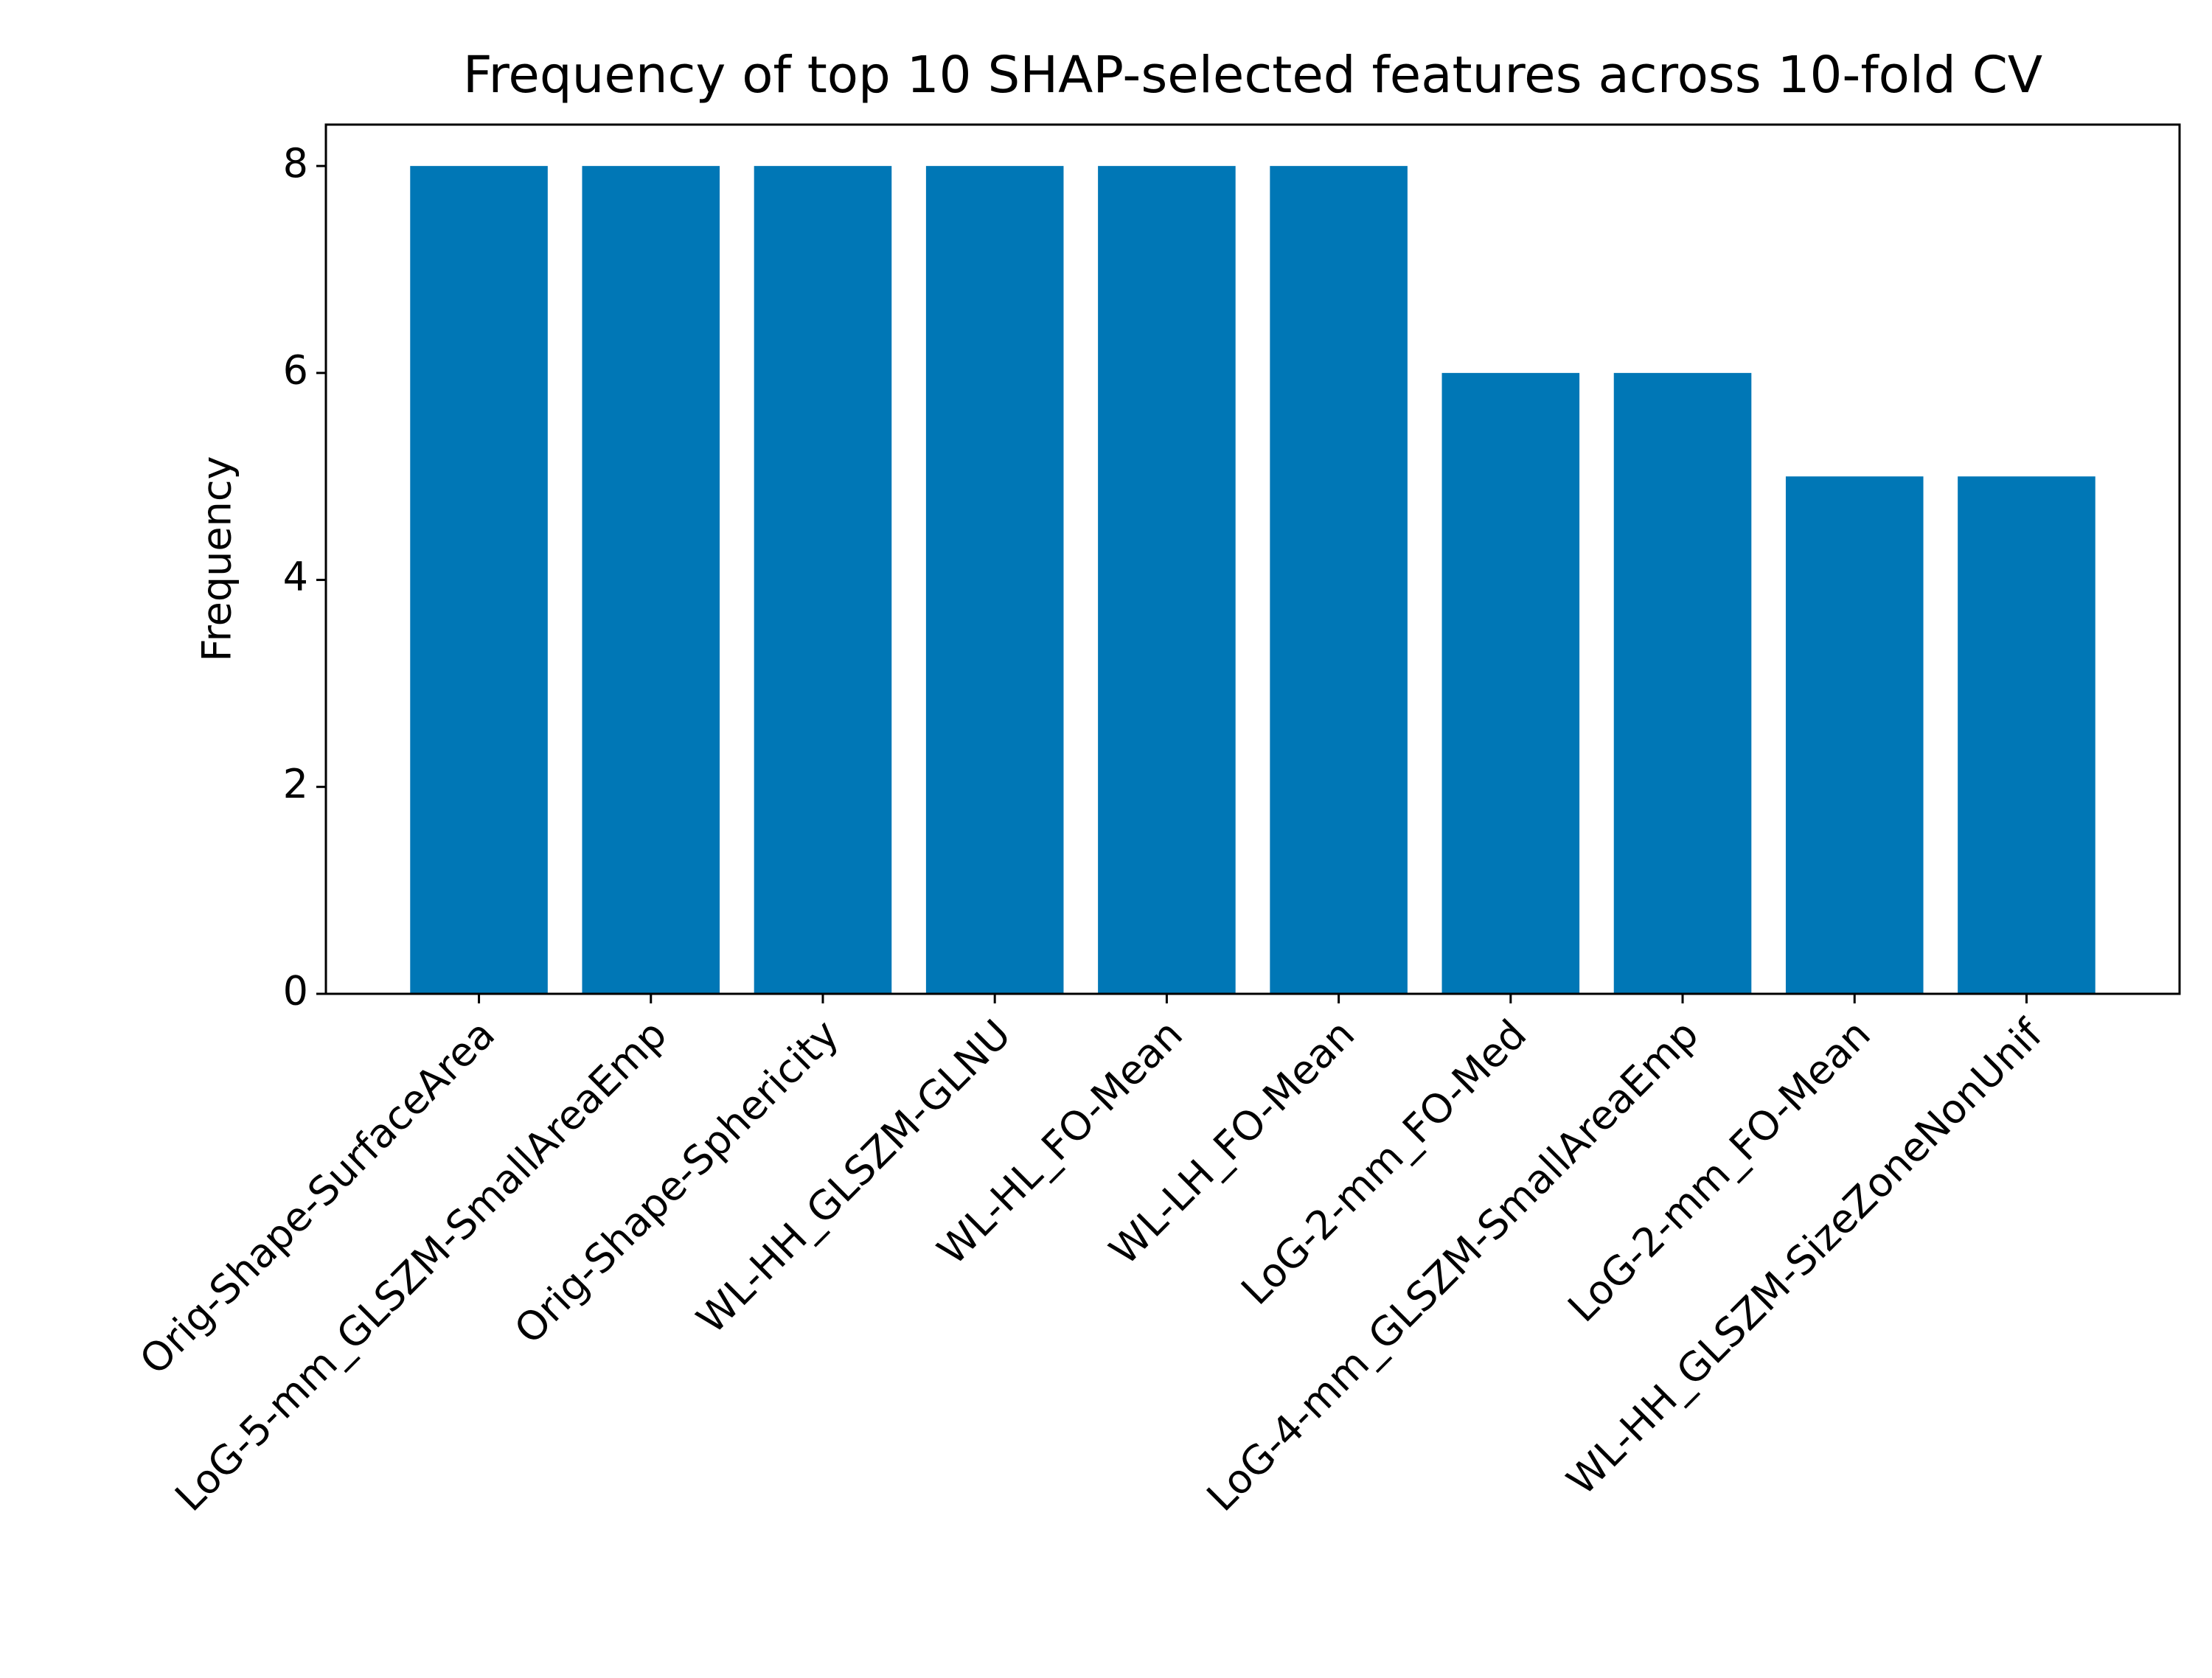 This screenshot has width=2212, height=1678. What do you see at coordinates (295, 577) in the screenshot?
I see `y-tick-label: 4` at bounding box center [295, 577].